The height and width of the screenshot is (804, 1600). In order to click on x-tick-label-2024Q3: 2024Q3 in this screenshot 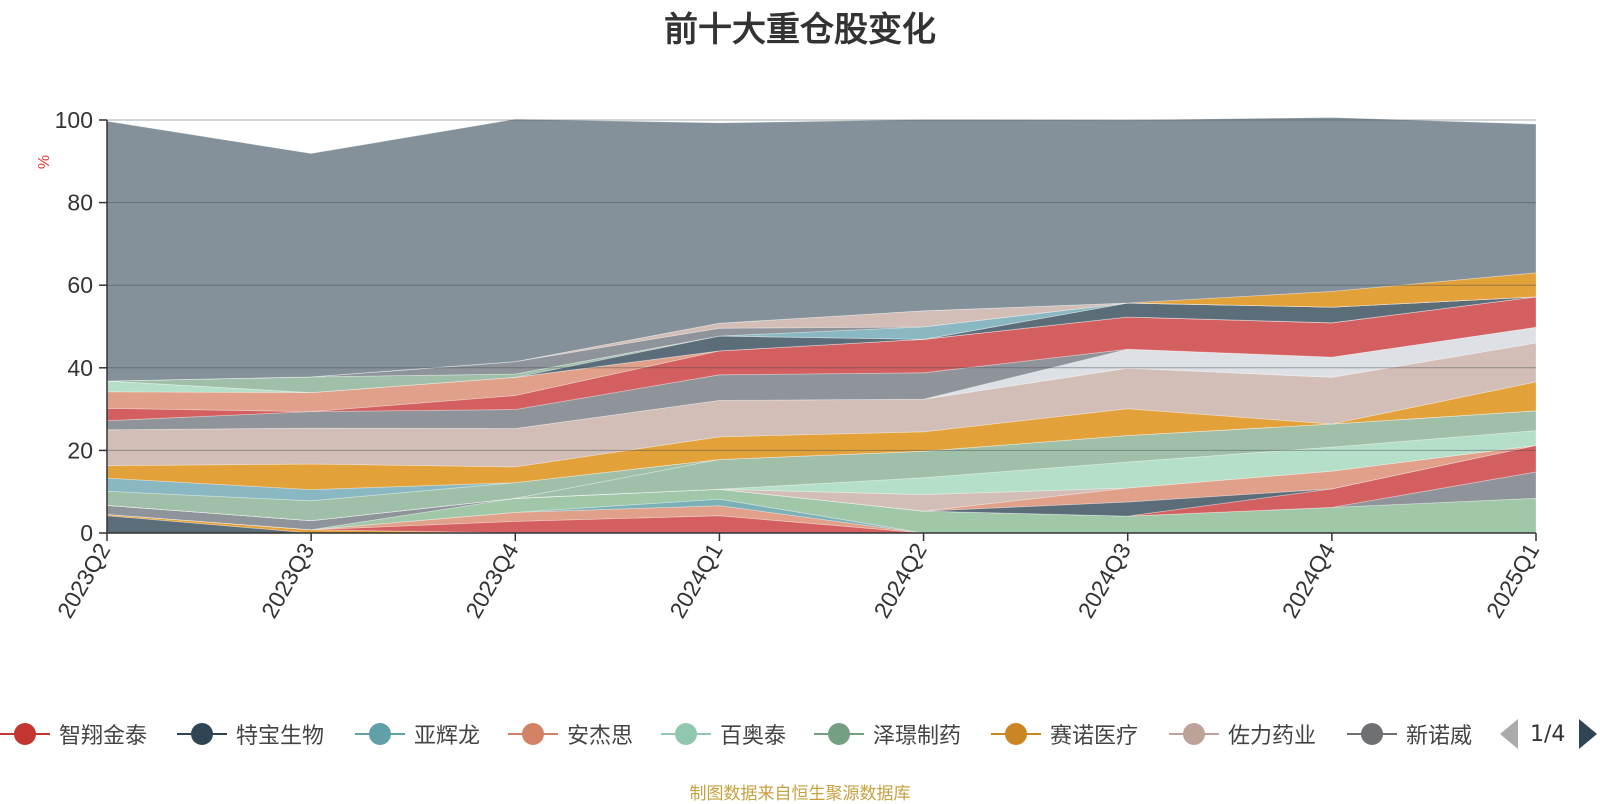, I will do `click(1104, 581)`.